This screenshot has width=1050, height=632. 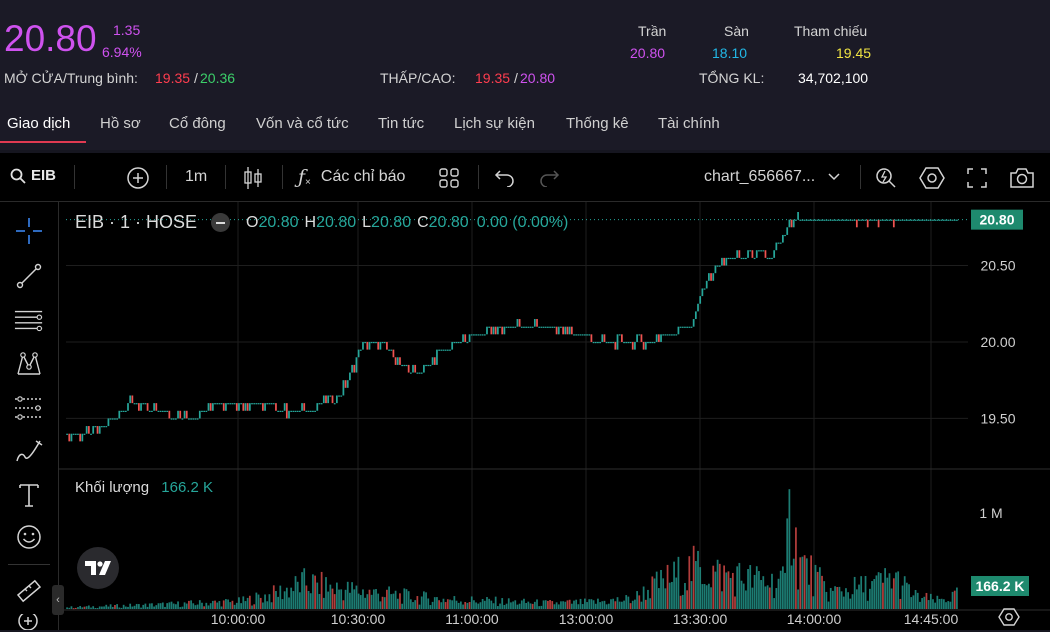 What do you see at coordinates (652, 31) in the screenshot?
I see `ceiling-label: Trần` at bounding box center [652, 31].